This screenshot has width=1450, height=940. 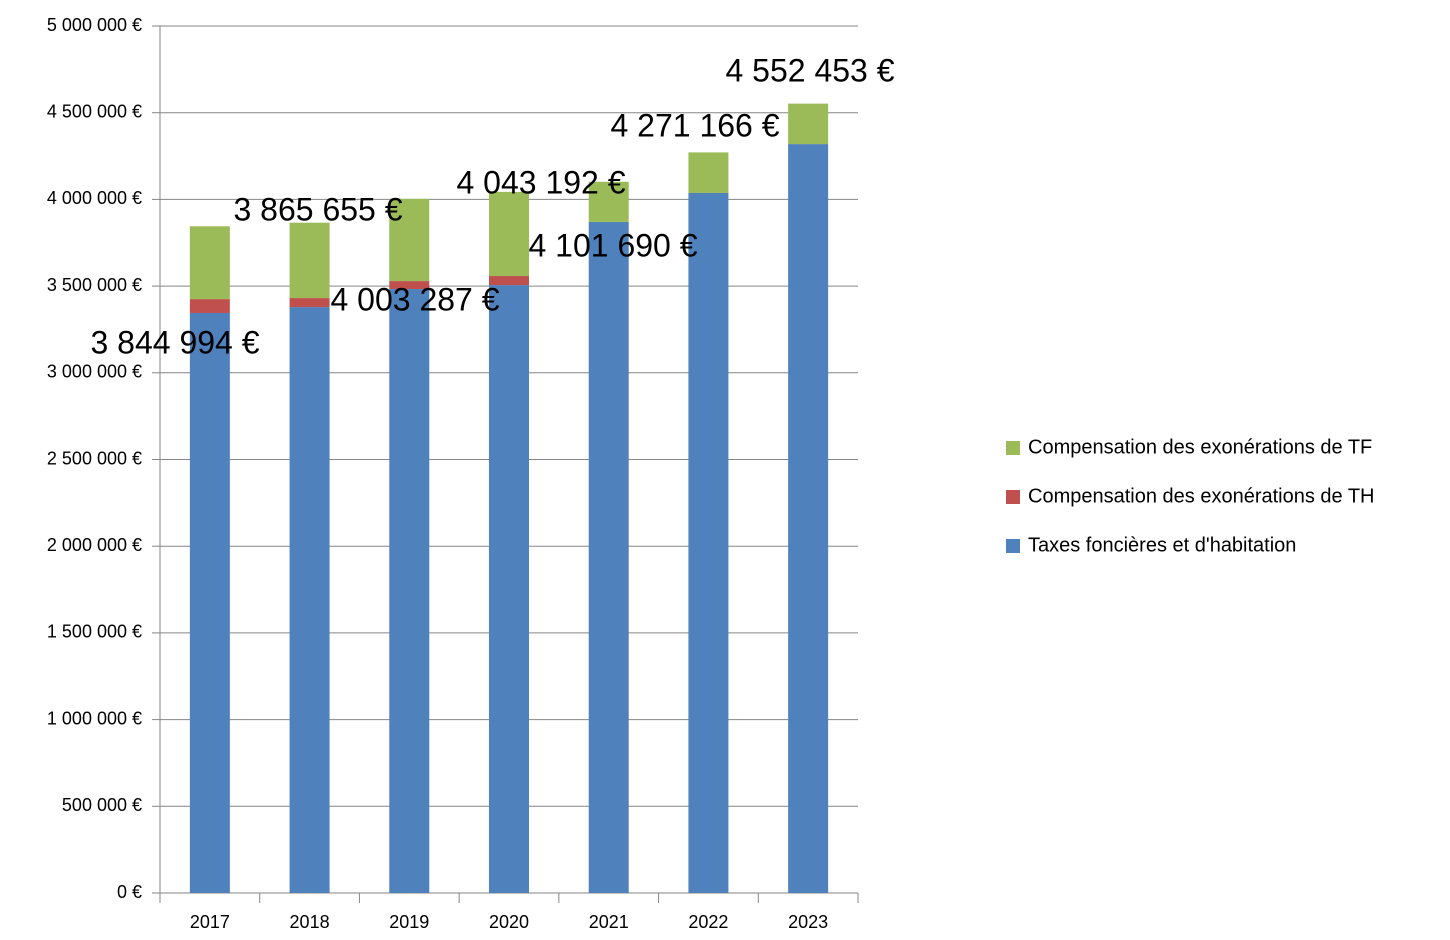 What do you see at coordinates (1162, 545) in the screenshot?
I see `legend-label: Taxes foncières et d'habitation` at bounding box center [1162, 545].